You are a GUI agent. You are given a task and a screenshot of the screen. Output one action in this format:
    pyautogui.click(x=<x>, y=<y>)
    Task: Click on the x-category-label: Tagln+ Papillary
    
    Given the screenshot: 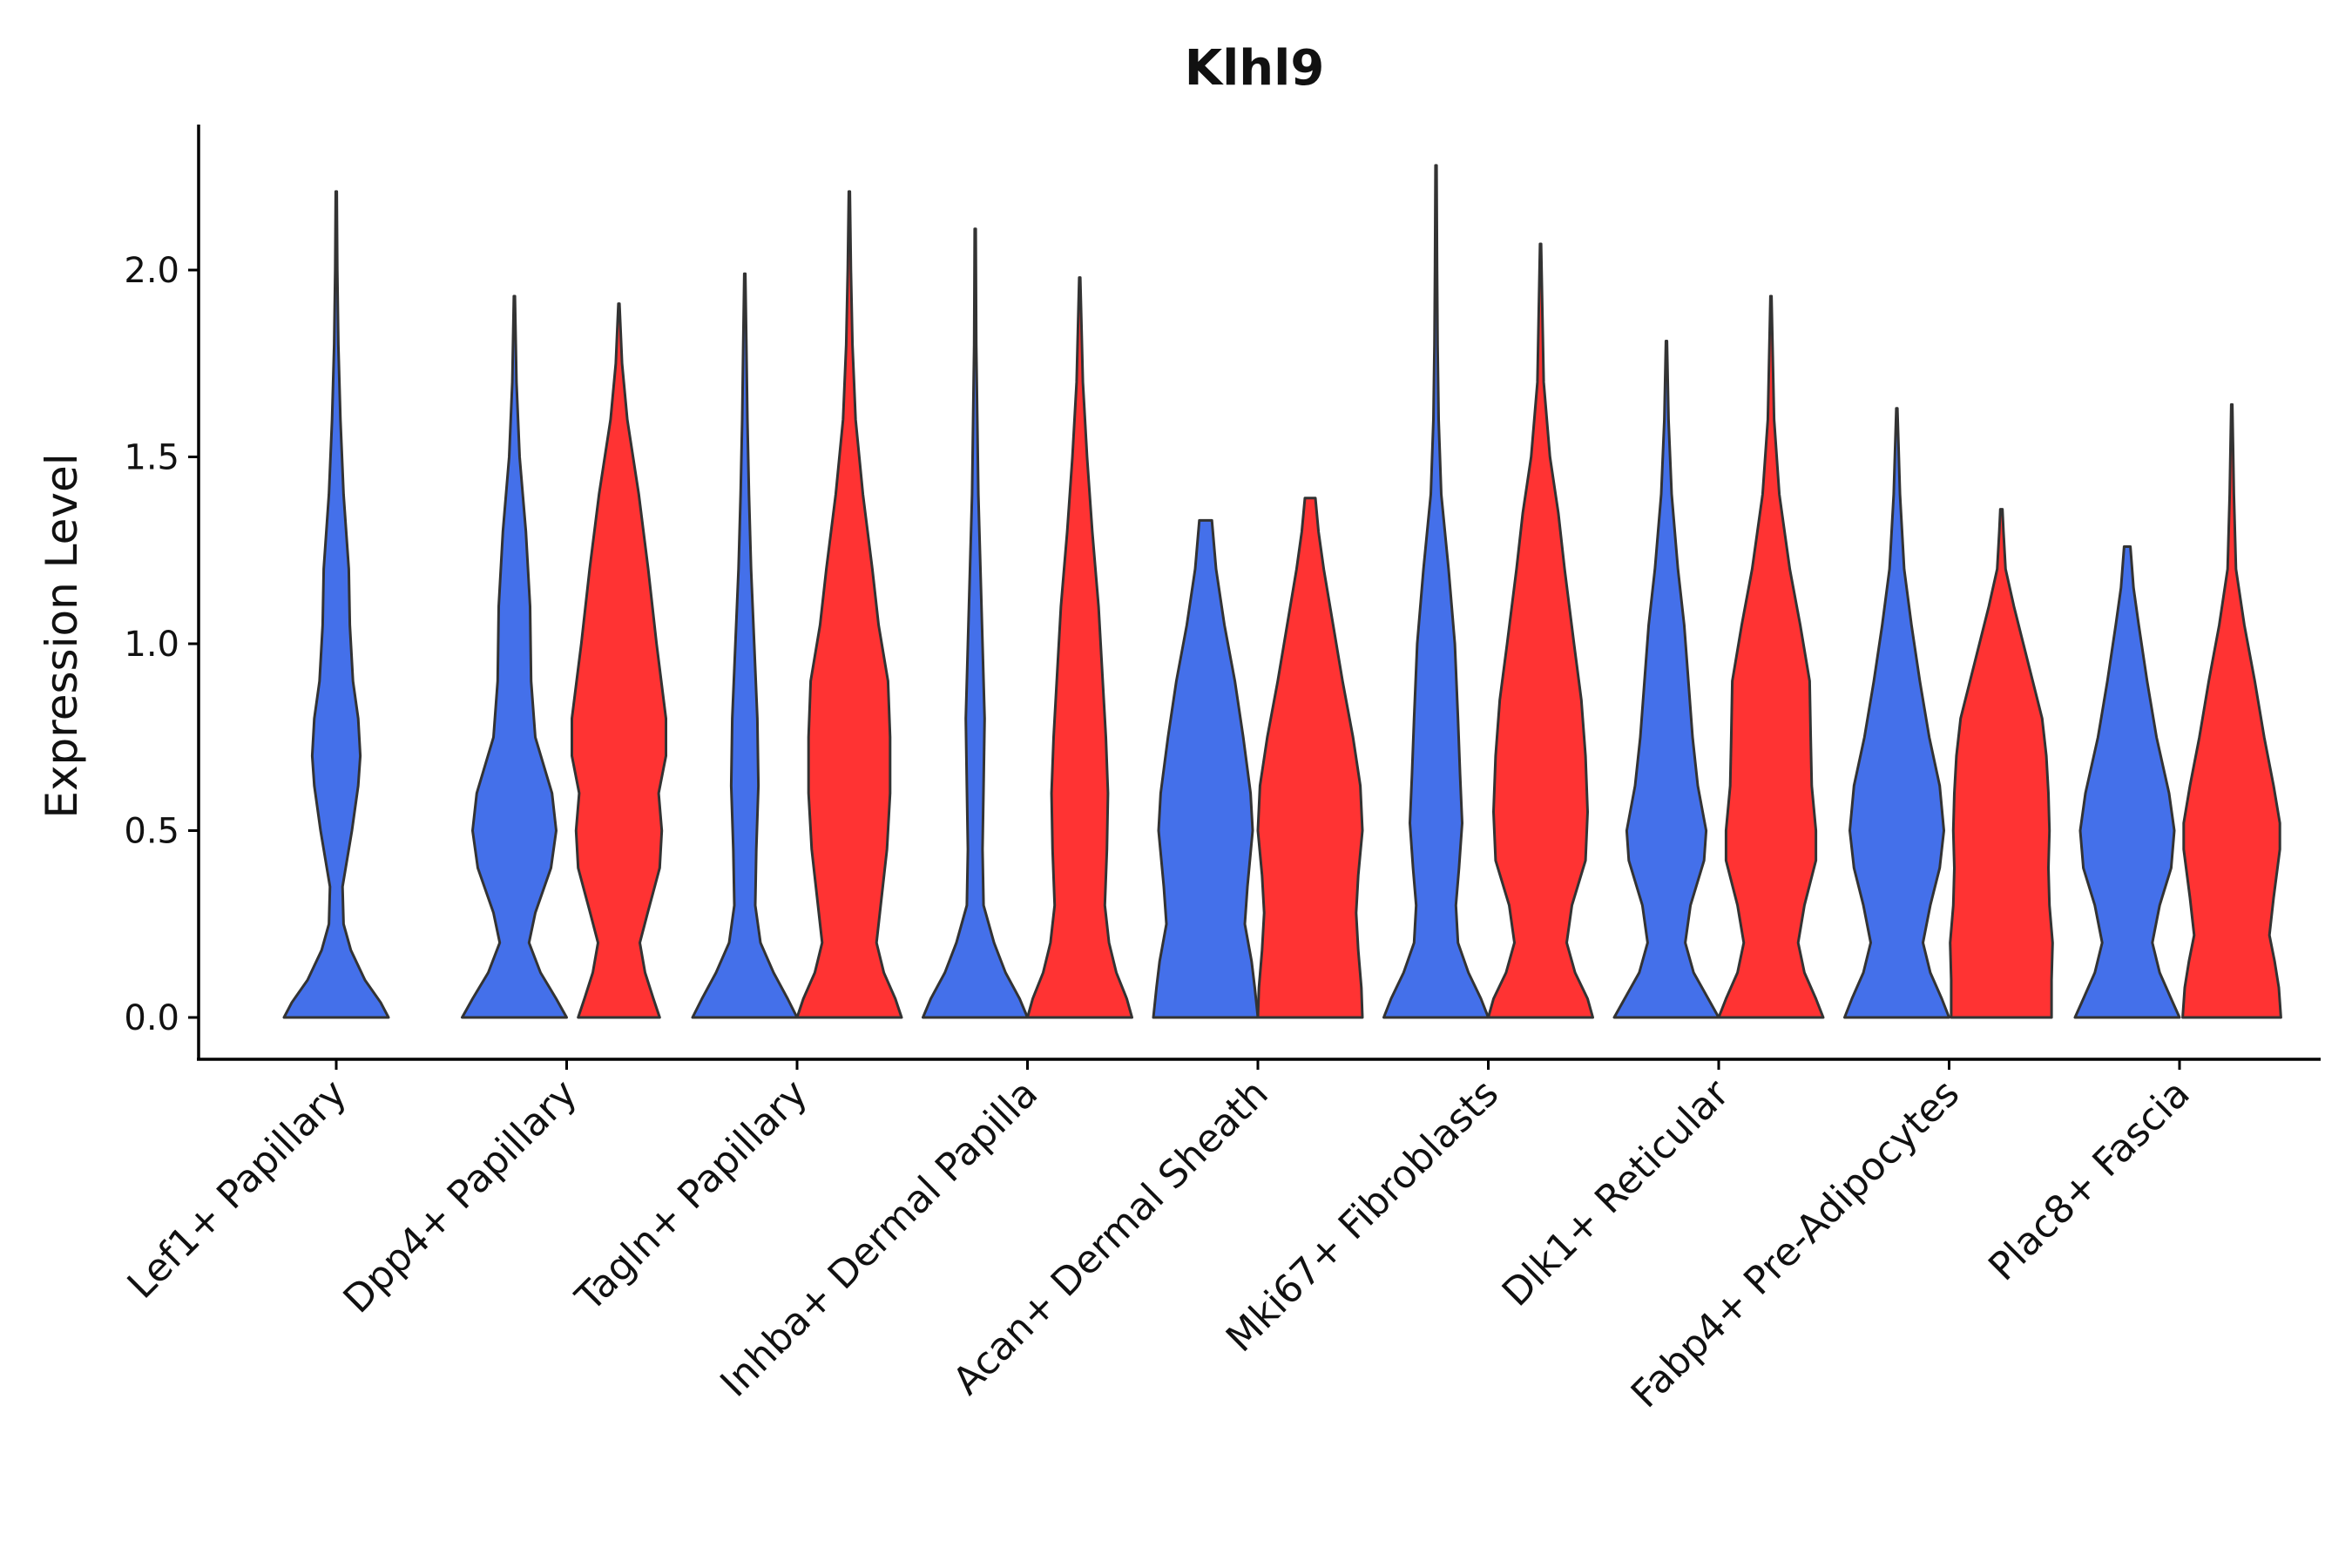 What is the action you would take?
    pyautogui.click(x=692, y=1196)
    